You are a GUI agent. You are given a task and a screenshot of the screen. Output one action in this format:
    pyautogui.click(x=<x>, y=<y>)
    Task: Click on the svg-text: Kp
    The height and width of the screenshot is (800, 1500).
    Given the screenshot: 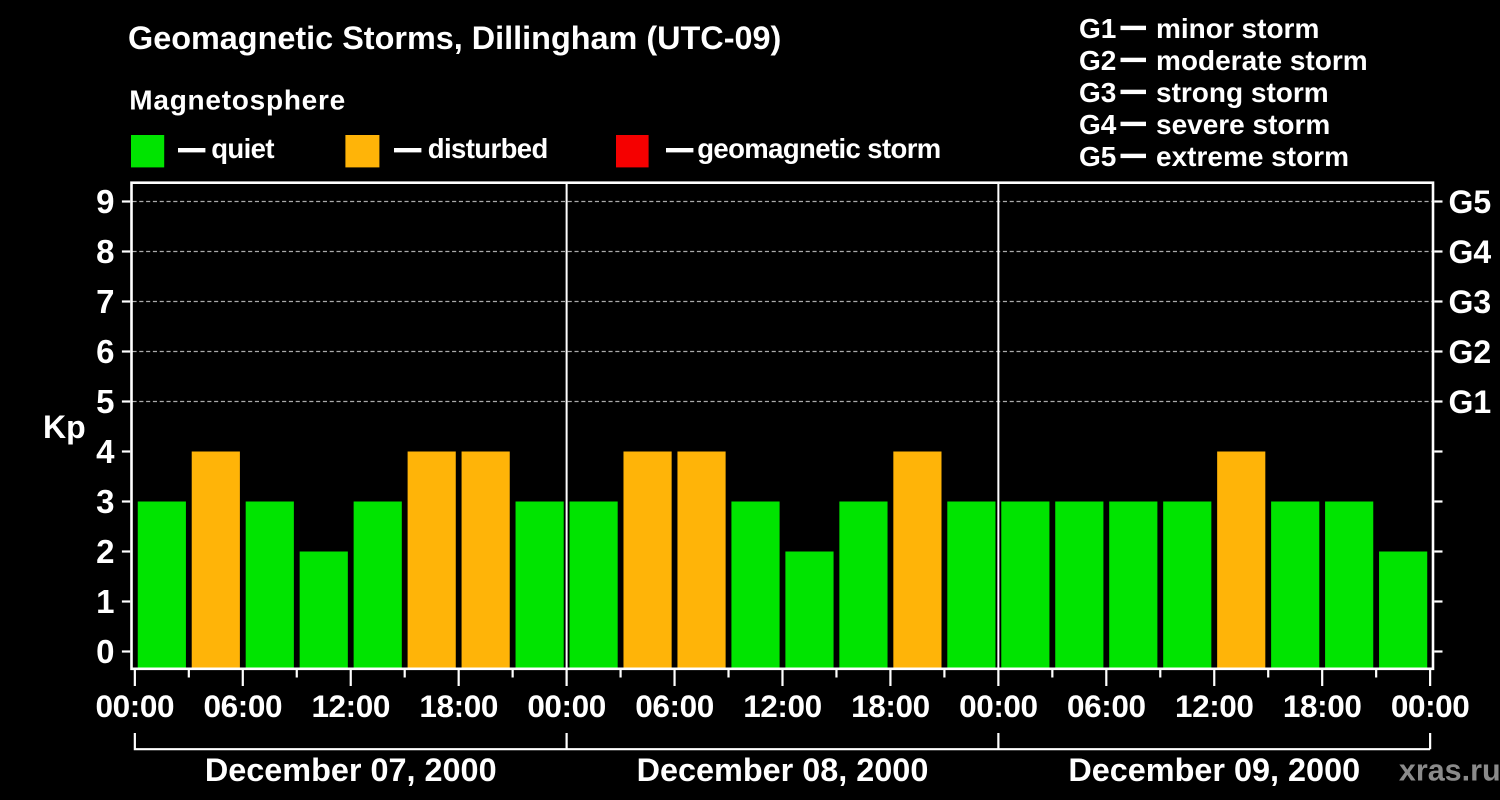 What is the action you would take?
    pyautogui.click(x=64, y=427)
    